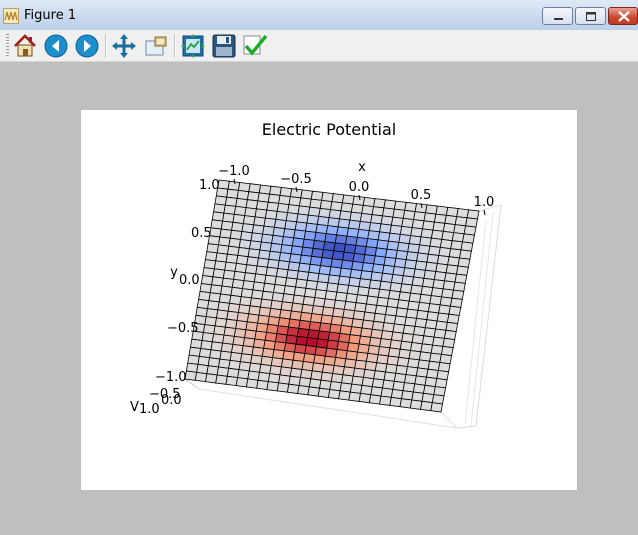 Image resolution: width=638 pixels, height=535 pixels. I want to click on y-tick-label: −0.5, so click(183, 328).